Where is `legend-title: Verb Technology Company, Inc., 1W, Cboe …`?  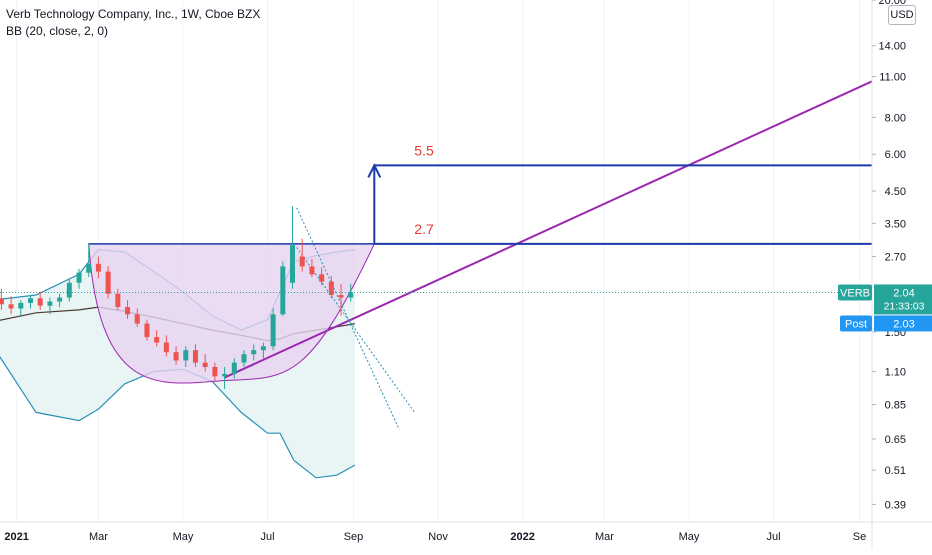
legend-title: Verb Technology Company, Inc., 1W, Cboe … is located at coordinates (133, 14).